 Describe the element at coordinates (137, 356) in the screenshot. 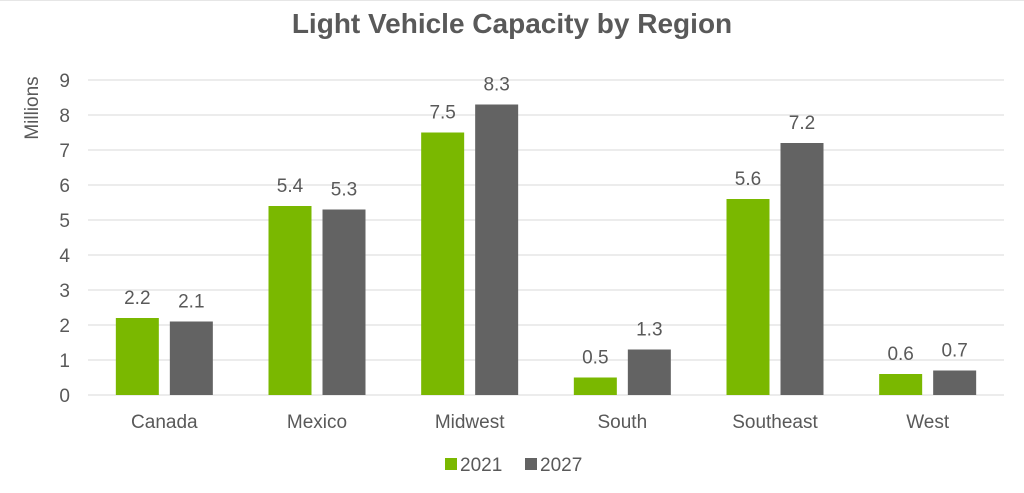

I see `bar-canada-2021` at that location.